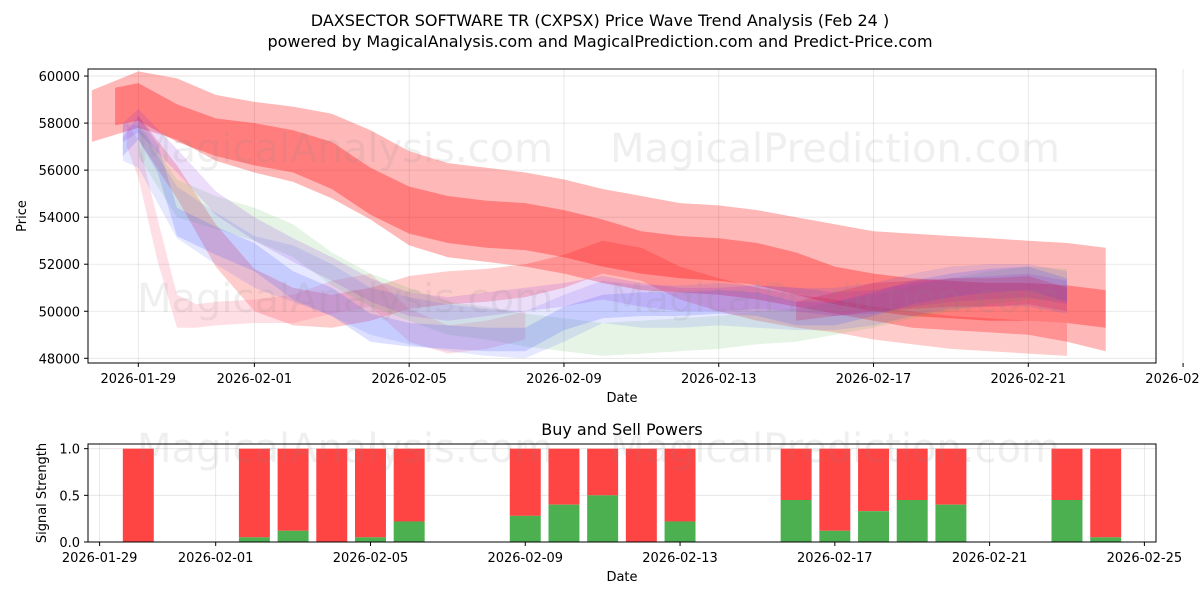  Describe the element at coordinates (22, 216) in the screenshot. I see `price-y-label: Price` at that location.